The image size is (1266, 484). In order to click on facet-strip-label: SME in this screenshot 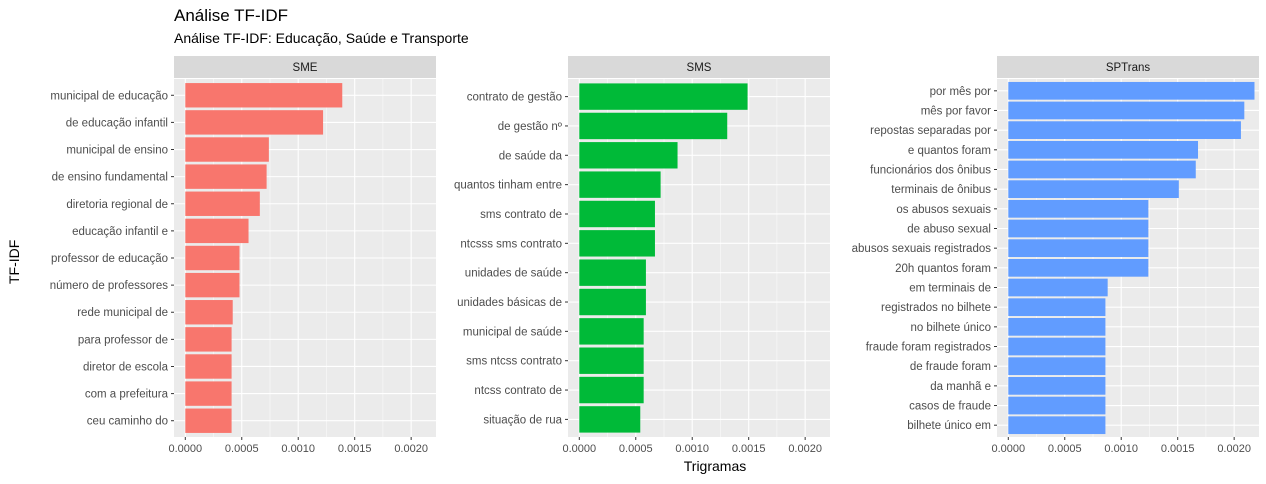, I will do `click(305, 68)`.